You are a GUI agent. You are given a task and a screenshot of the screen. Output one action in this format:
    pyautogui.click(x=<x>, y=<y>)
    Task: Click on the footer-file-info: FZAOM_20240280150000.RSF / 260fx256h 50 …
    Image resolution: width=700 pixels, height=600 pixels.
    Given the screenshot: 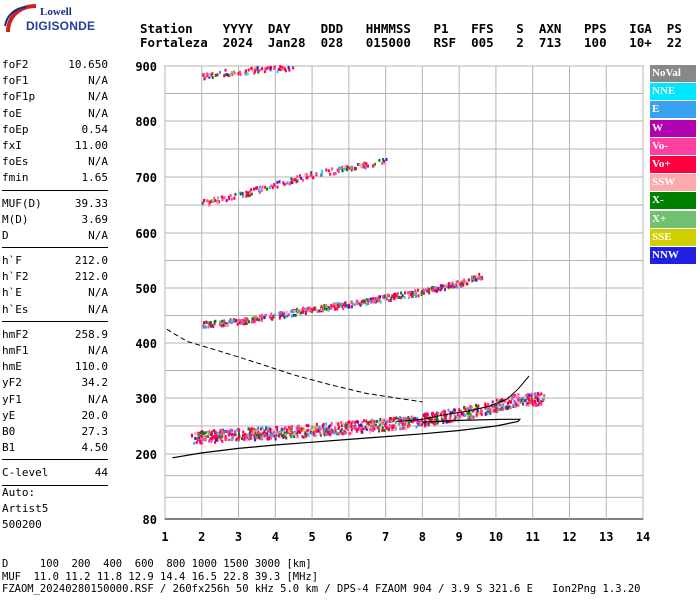 What is the action you would take?
    pyautogui.click(x=321, y=589)
    